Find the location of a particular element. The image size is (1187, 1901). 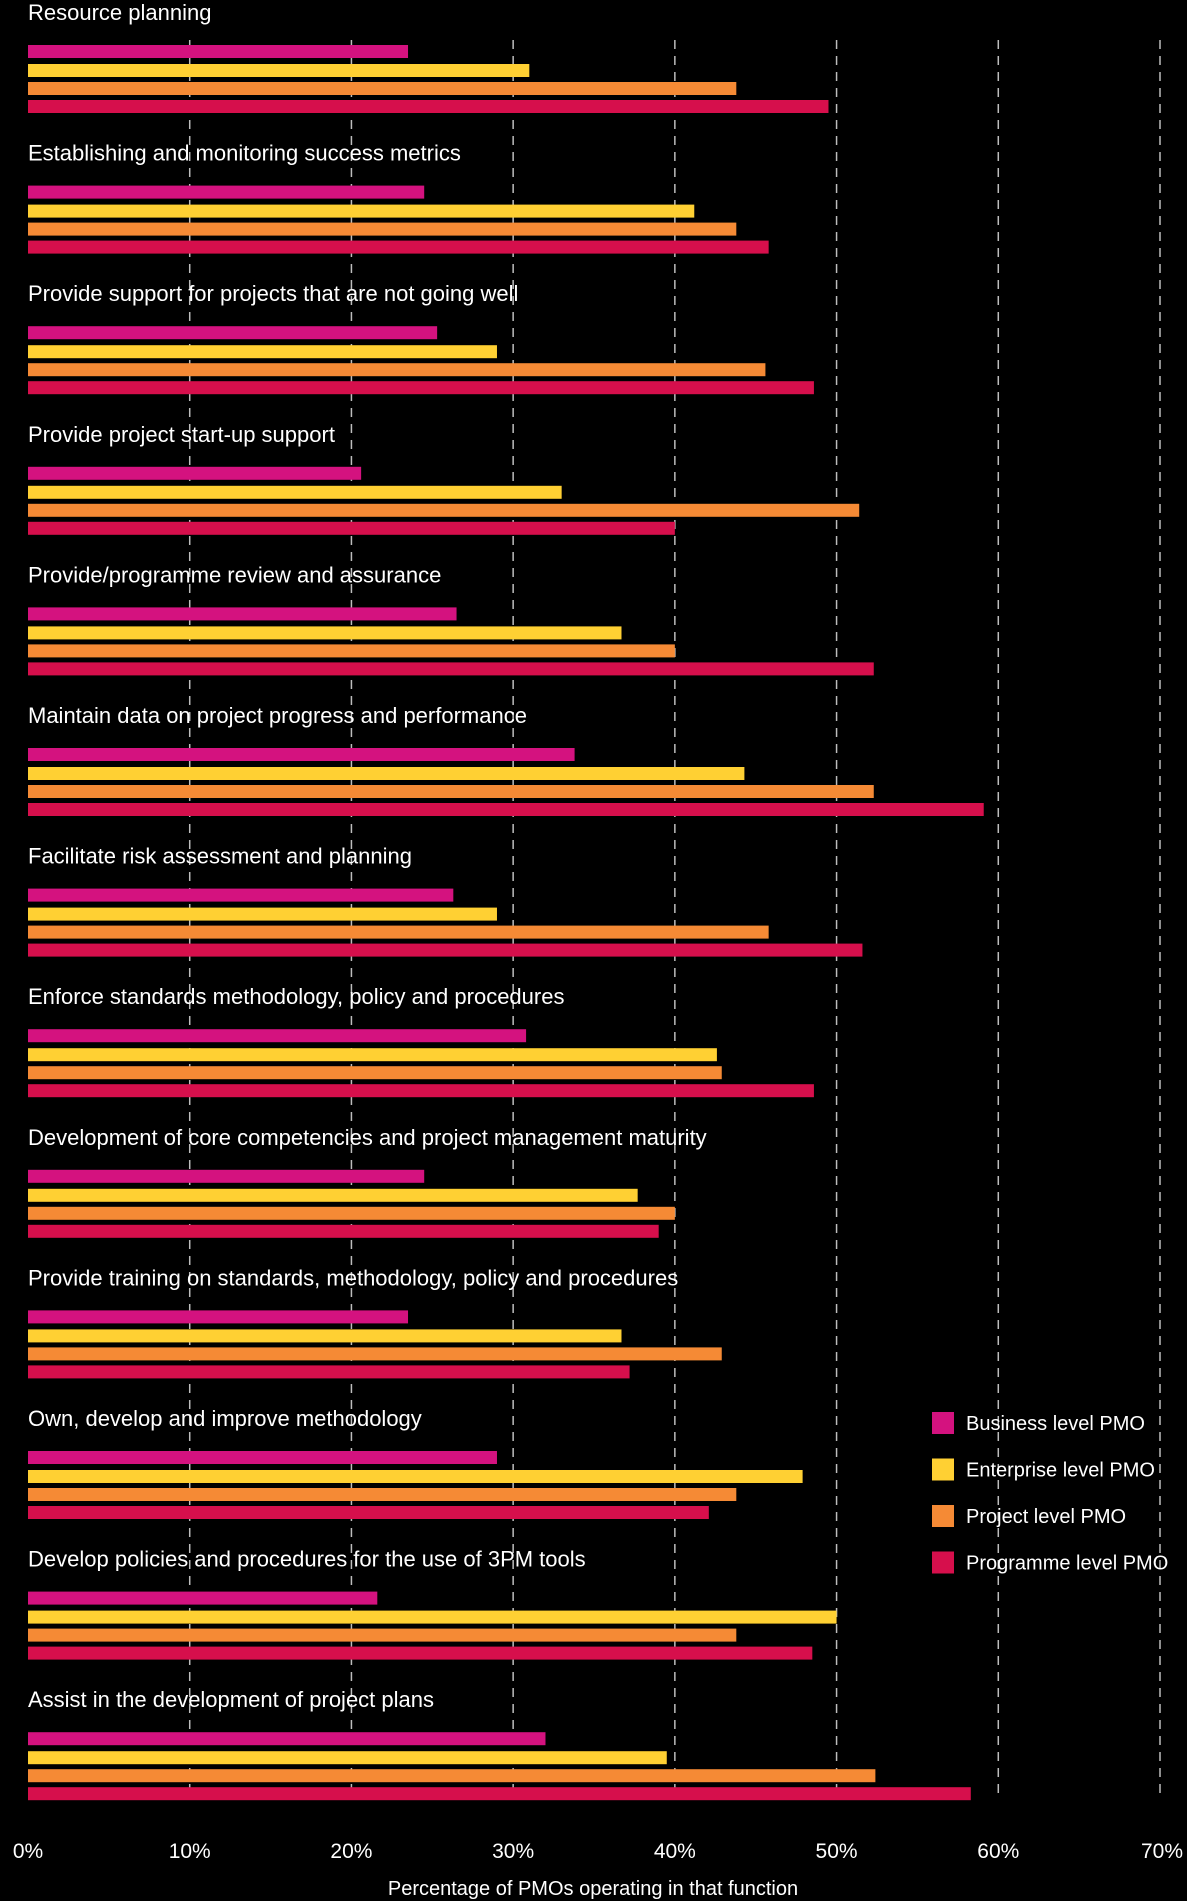

legend-item: Enterprise level PMO is located at coordinates (1043, 1470).